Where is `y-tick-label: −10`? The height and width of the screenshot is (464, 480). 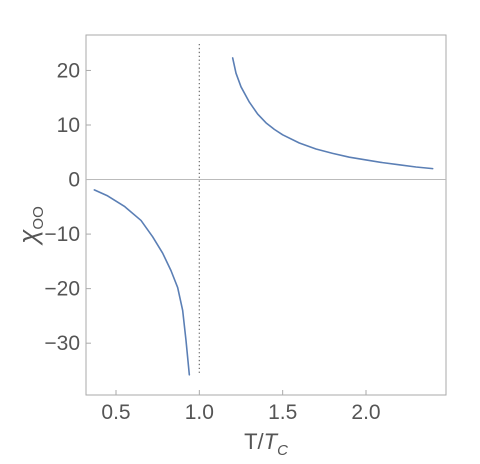 y-tick-label: −10 is located at coordinates (62, 234).